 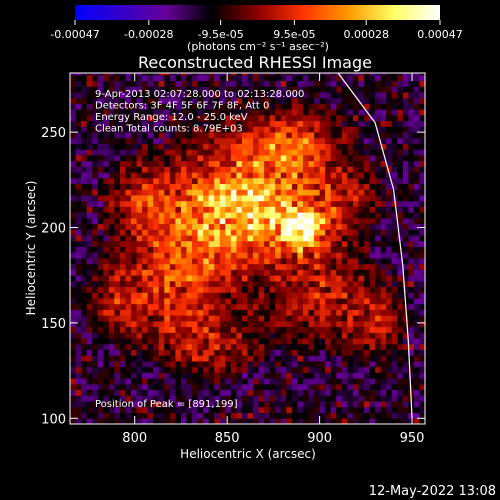 What do you see at coordinates (169, 129) in the screenshot?
I see `info-line: Clean Total counts: 8.79E+03` at bounding box center [169, 129].